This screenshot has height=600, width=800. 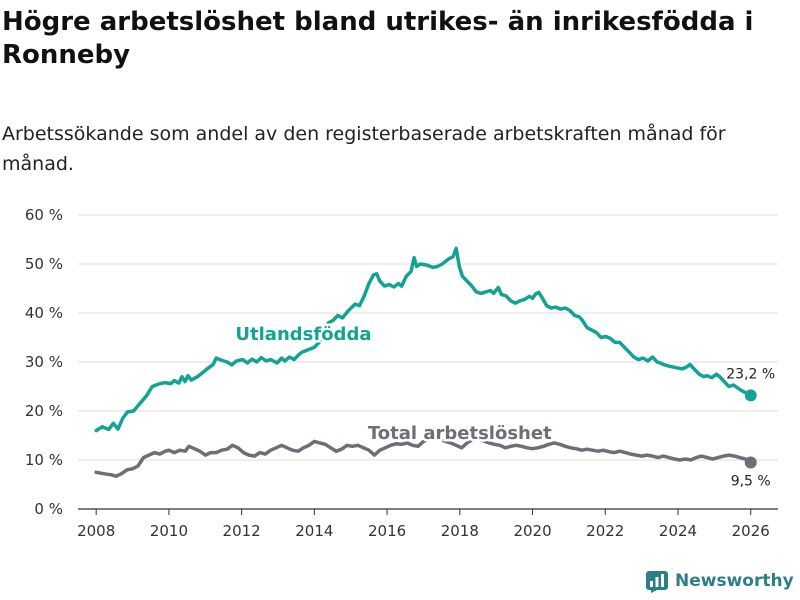 I want to click on end-value-label-foreign: 23,2 %, so click(x=750, y=374).